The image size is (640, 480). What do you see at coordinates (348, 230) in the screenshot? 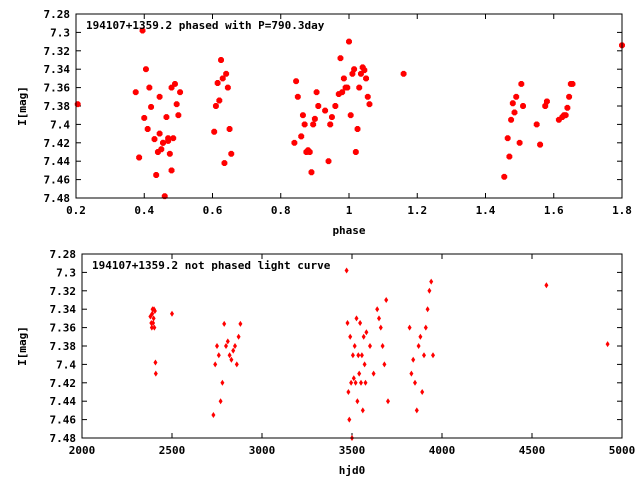
I see `x-axis-title: phase` at bounding box center [348, 230].